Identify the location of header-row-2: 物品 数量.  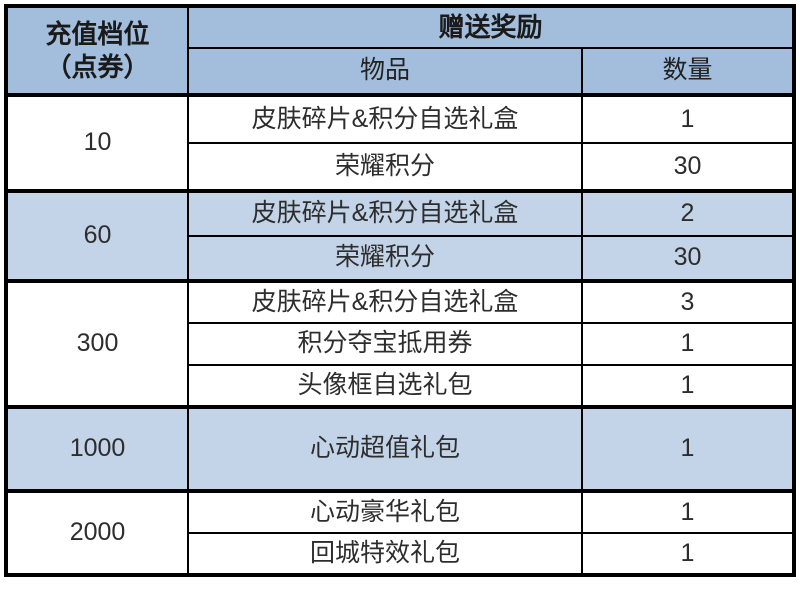
(401, 71).